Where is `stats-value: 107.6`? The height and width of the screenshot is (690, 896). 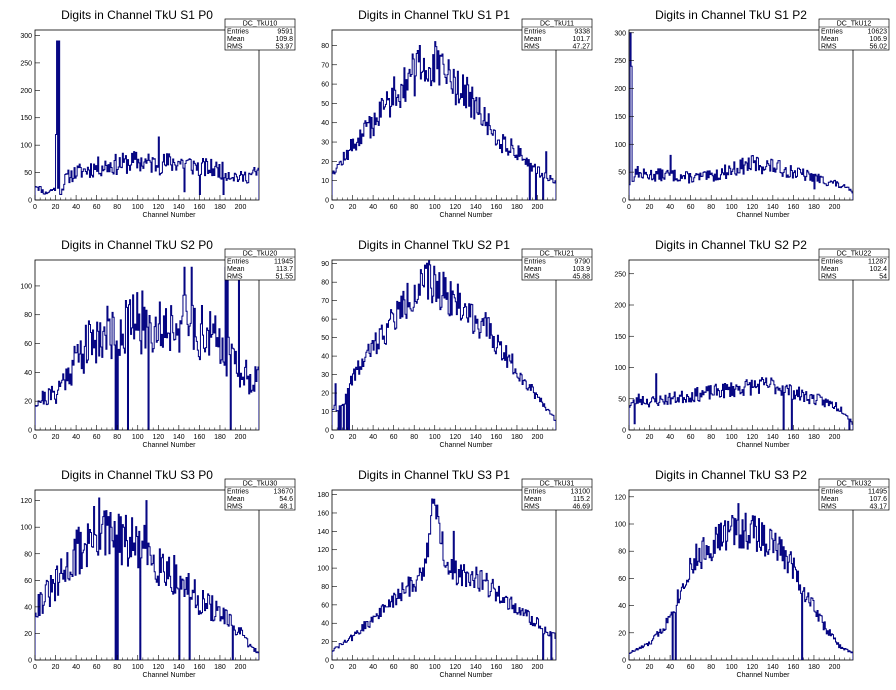 stats-value: 107.6 is located at coordinates (878, 499).